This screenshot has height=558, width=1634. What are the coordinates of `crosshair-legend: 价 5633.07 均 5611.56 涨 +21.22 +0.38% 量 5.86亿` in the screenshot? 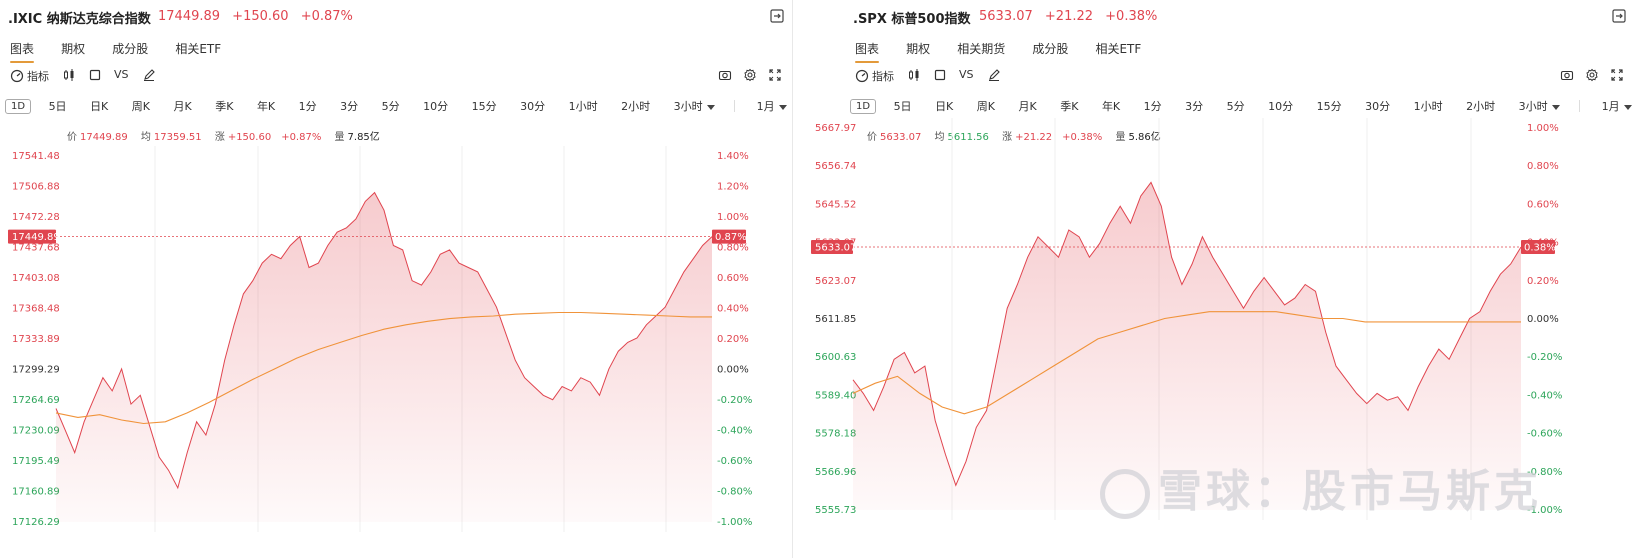 It's located at (1014, 135).